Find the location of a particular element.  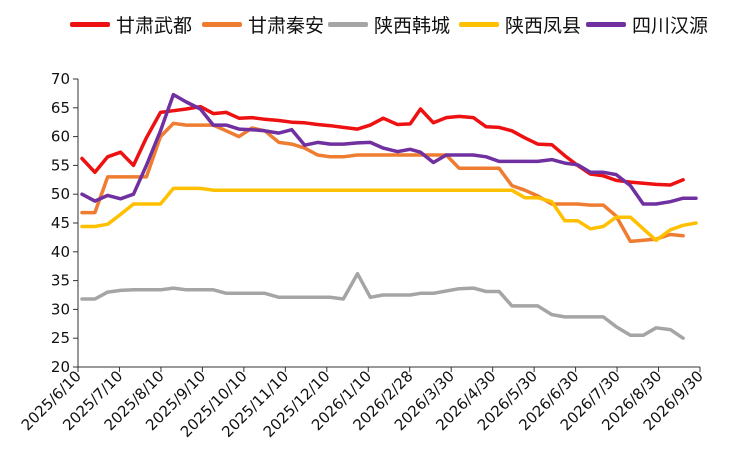

chart-legend: 甘肃武都 甘肃秦安 陕西韩城 陕西凤县 四川汉源 is located at coordinates (371, 24).